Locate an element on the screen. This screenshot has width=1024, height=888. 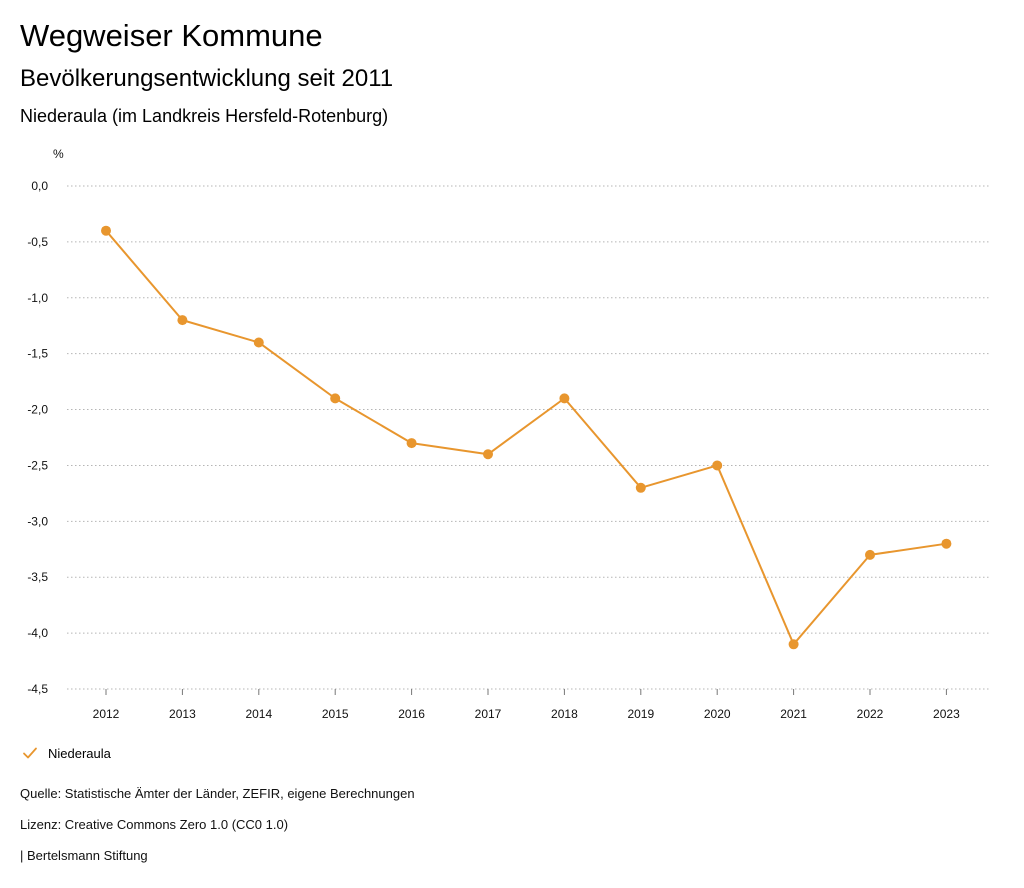
data-point-2016 is located at coordinates (411, 443).